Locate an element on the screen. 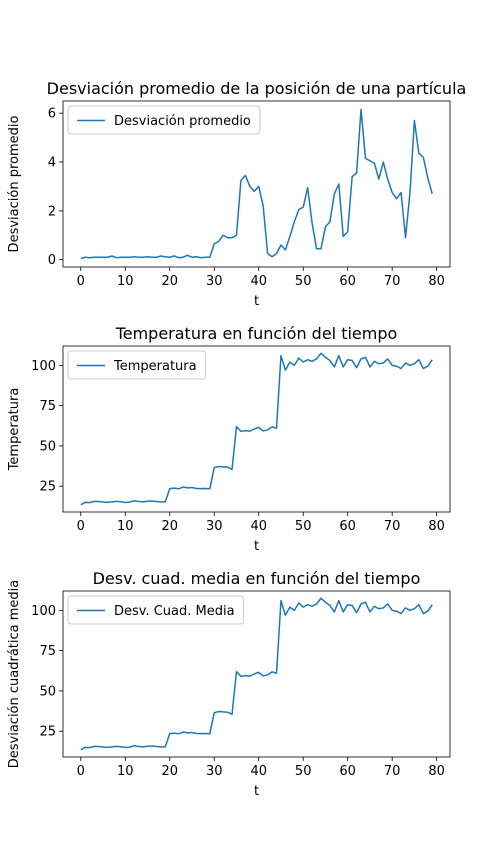 This screenshot has height=850, width=500. legend: Desv. Cuad. Media is located at coordinates (156, 610).